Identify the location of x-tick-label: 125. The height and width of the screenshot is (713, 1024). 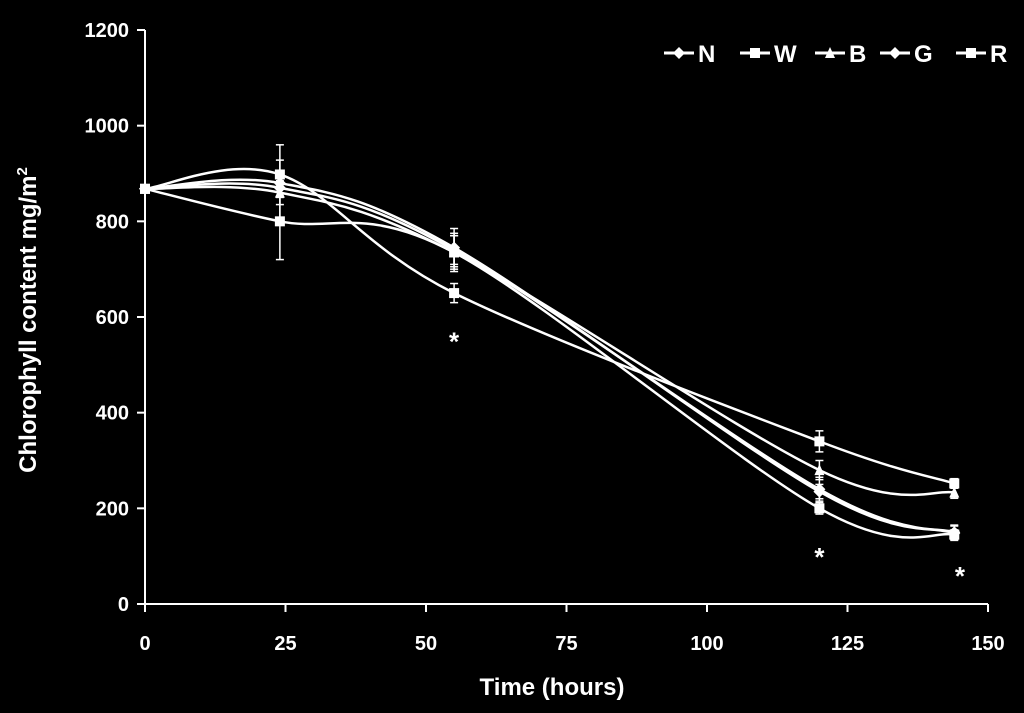
(847, 644).